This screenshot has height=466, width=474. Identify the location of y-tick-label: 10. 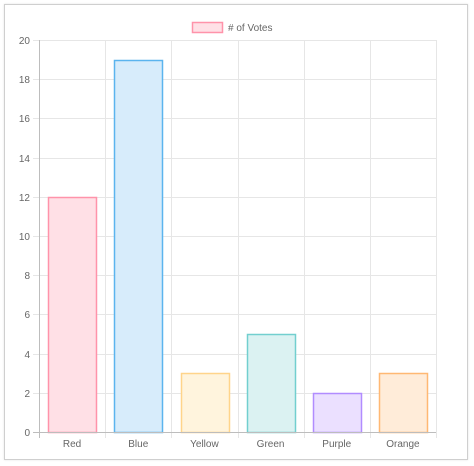
(25, 237).